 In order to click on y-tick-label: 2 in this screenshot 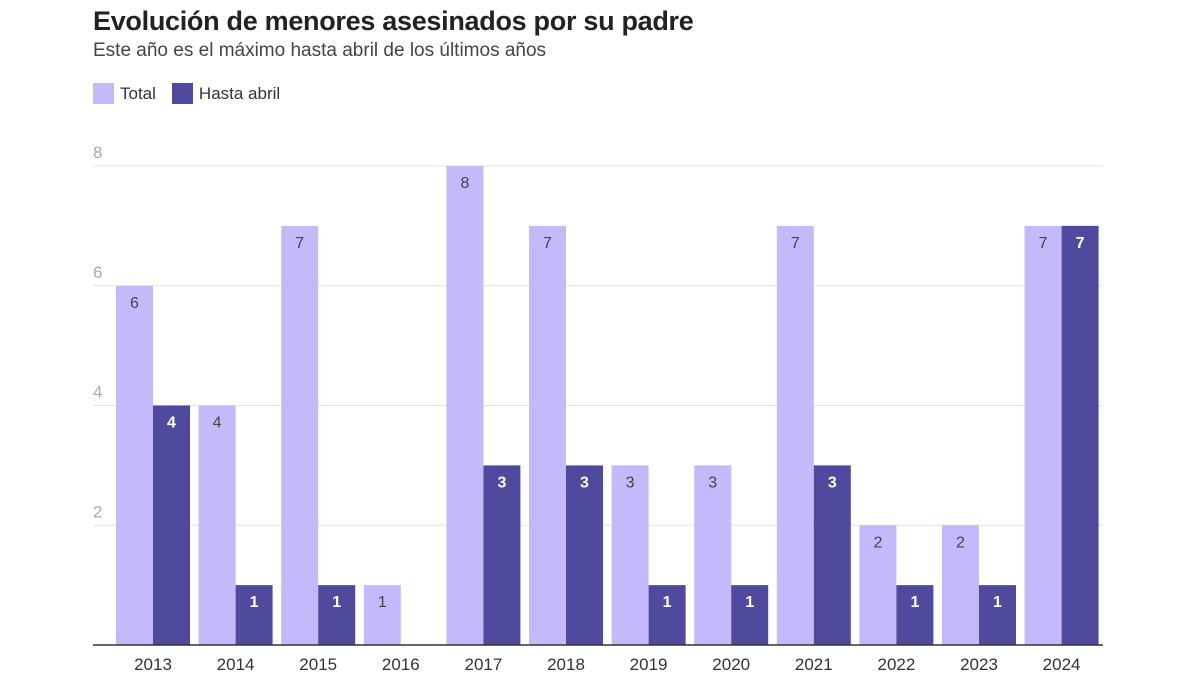, I will do `click(97, 511)`.